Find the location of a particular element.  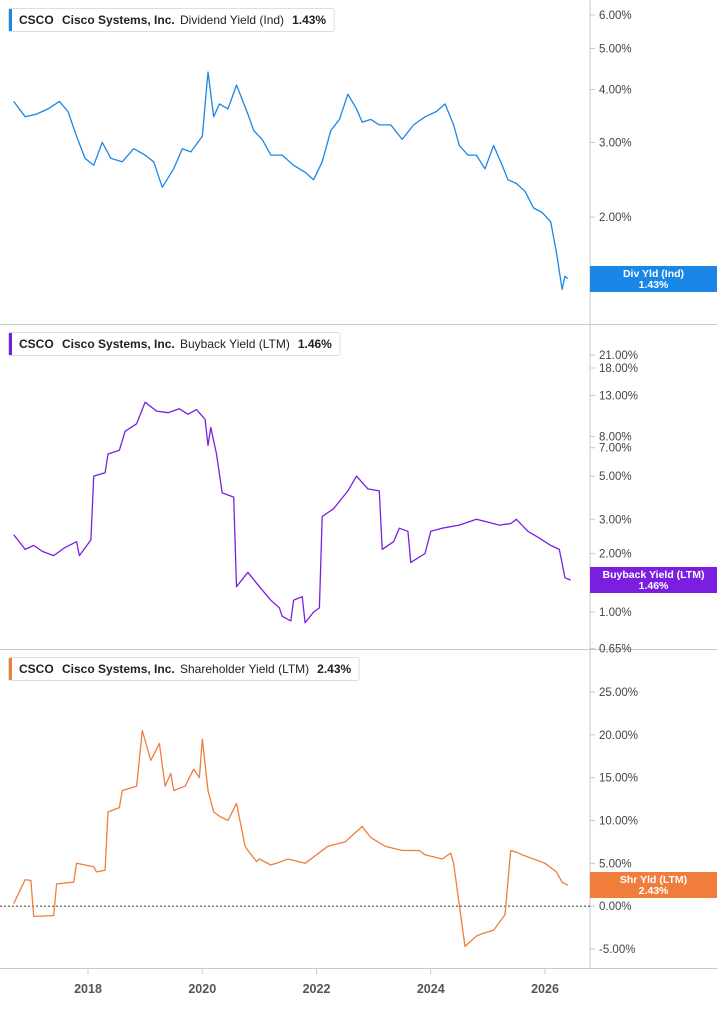

legend-value: 1.46% is located at coordinates (315, 344).